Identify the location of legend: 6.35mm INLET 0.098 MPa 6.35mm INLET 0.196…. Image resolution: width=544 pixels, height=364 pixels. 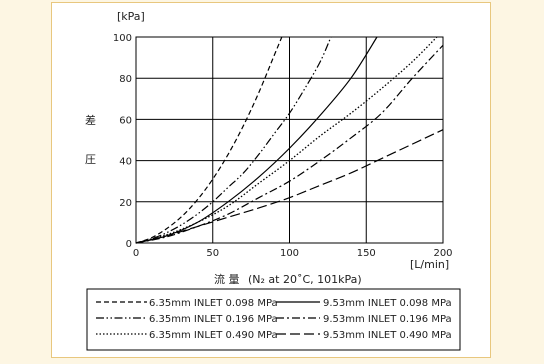
(274, 319).